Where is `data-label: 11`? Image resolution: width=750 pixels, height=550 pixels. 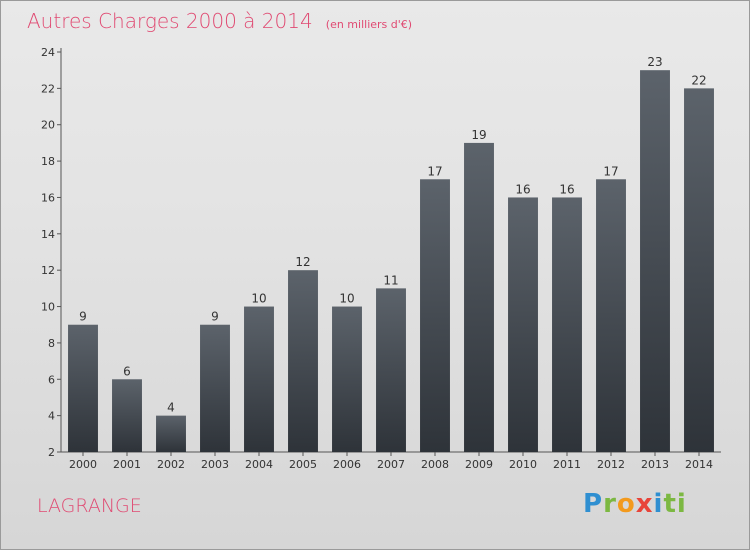
data-label: 11 is located at coordinates (390, 280).